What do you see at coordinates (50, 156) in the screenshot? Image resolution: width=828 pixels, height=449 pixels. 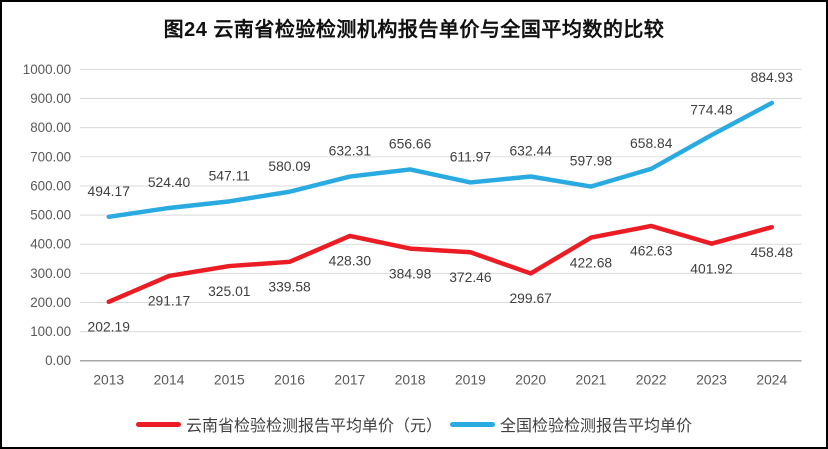 I see `y-axis-tick-label: 700.00` at bounding box center [50, 156].